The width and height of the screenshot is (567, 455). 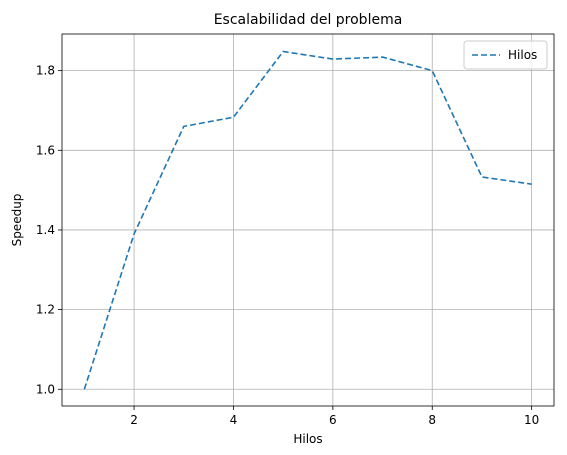 What do you see at coordinates (522, 55) in the screenshot?
I see `legend-label: Hilos` at bounding box center [522, 55].